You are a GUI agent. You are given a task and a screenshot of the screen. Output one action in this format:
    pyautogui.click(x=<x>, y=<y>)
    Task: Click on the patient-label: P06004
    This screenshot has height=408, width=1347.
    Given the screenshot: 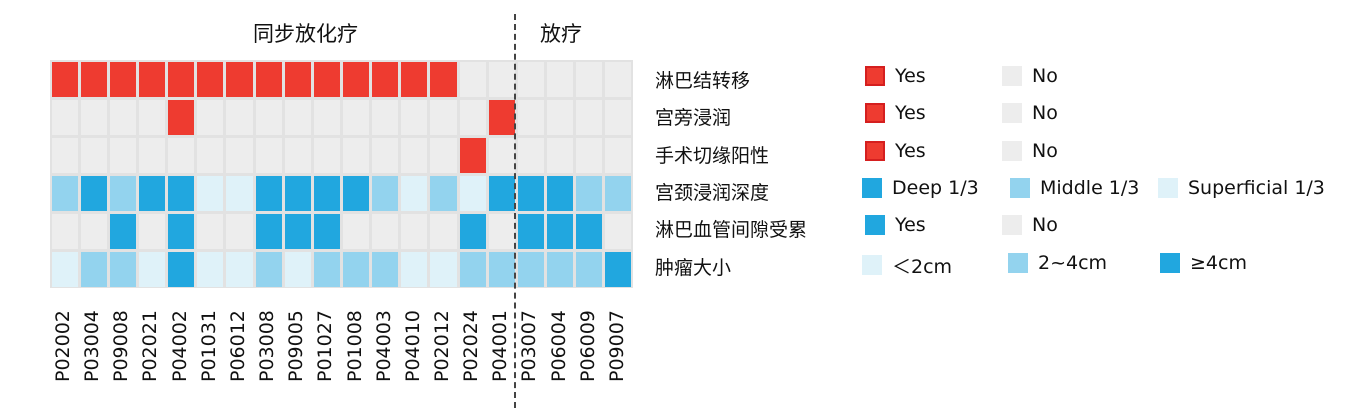 What is the action you would take?
    pyautogui.click(x=560, y=337)
    